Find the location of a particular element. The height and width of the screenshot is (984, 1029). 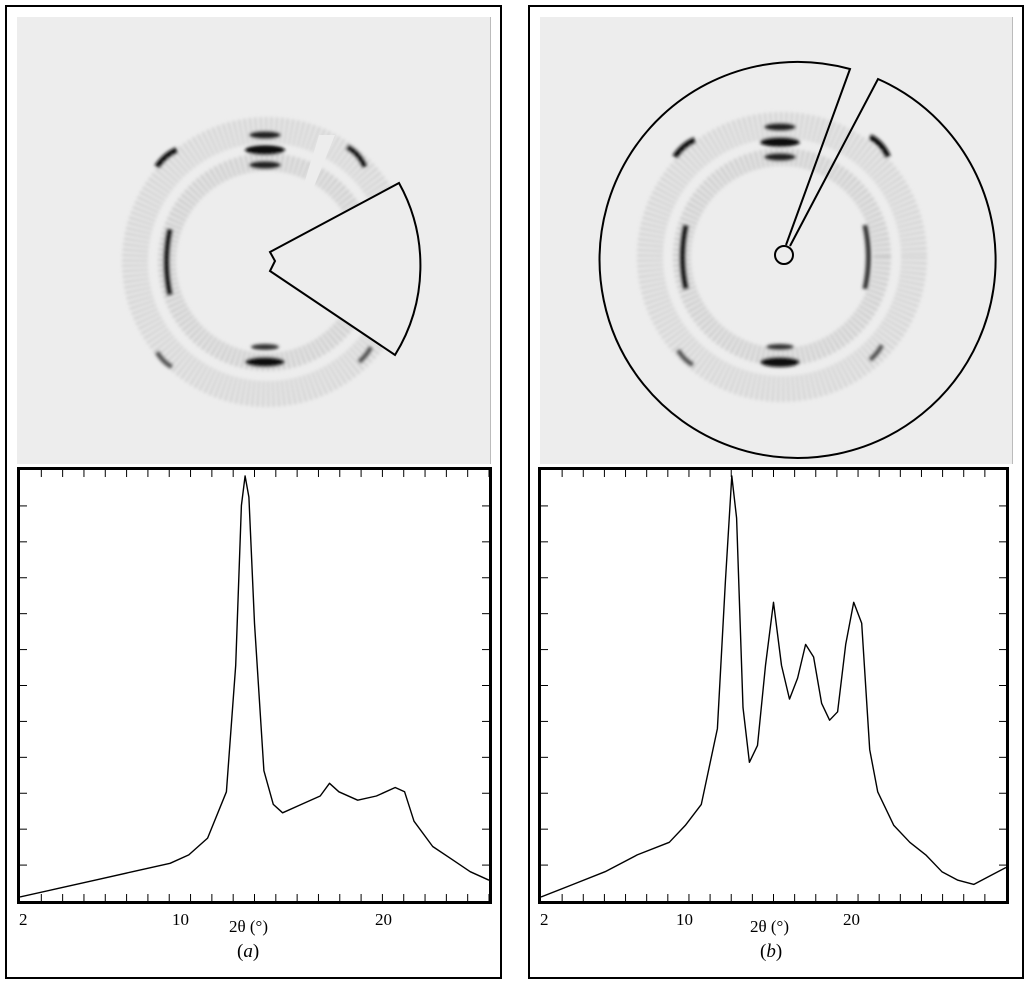

x-tick-label-b-2: 20 is located at coordinates (851, 919).